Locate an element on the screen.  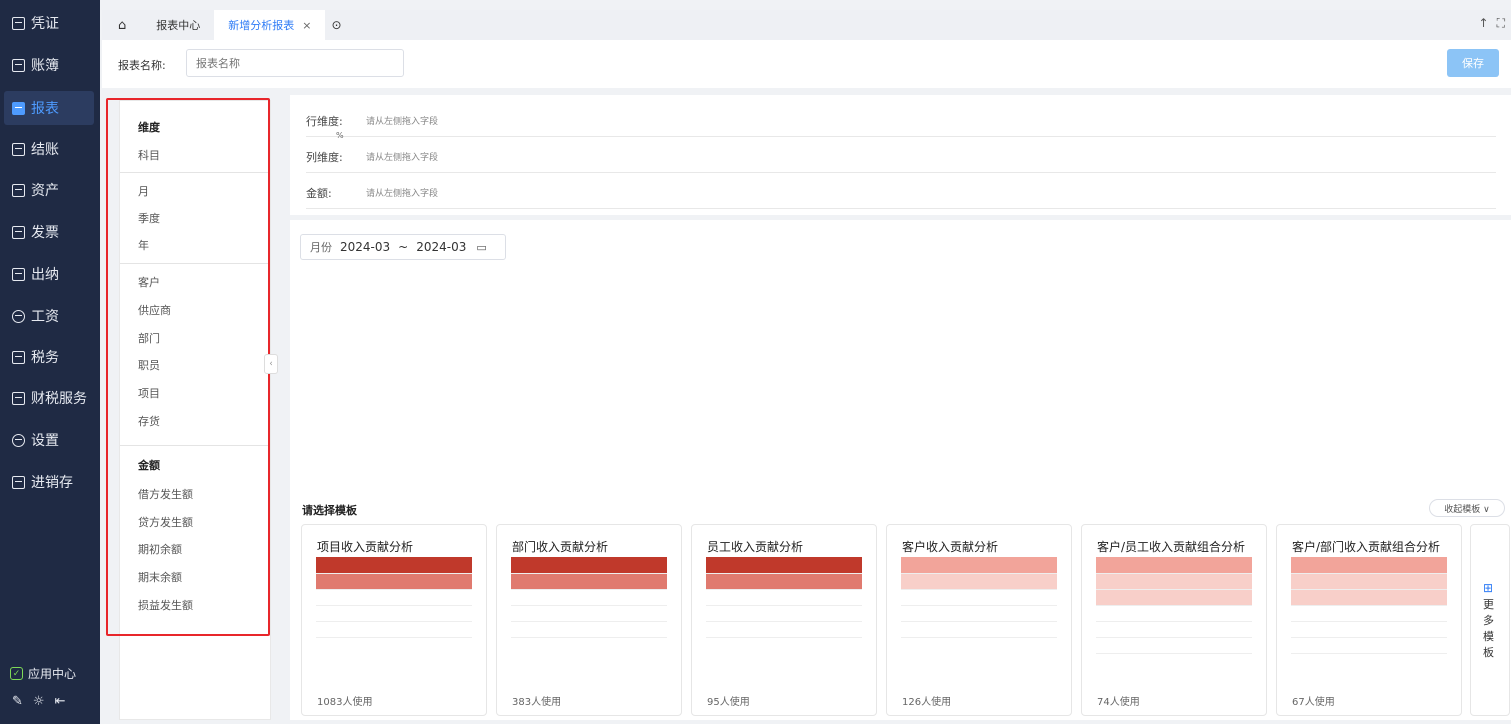
nav-label: 进销存 is located at coordinates (52, 483).